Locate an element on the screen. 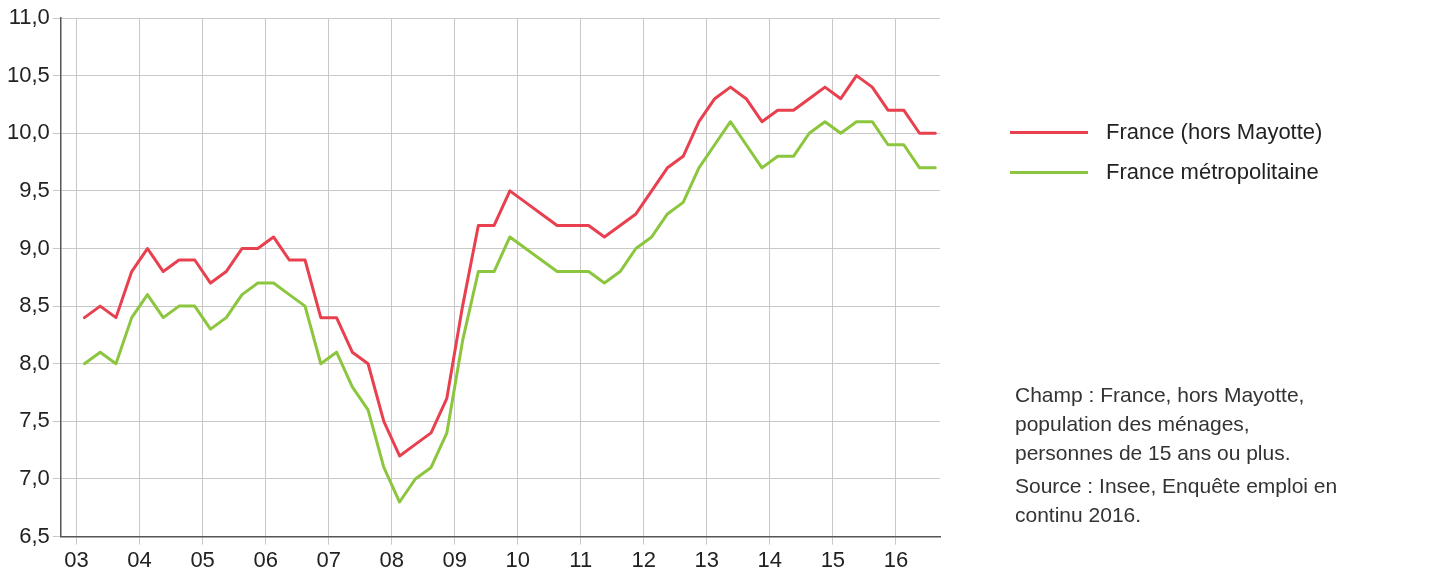 The image size is (1436, 583). y-tick-label: 8,0 is located at coordinates (34, 362).